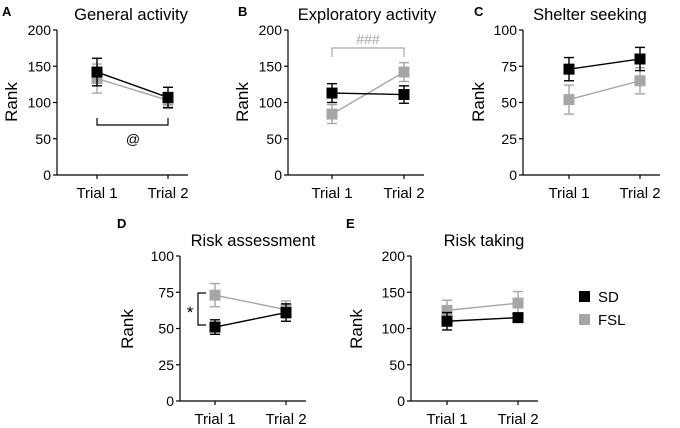 The height and width of the screenshot is (428, 680). I want to click on panel-letter: C, so click(479, 11).